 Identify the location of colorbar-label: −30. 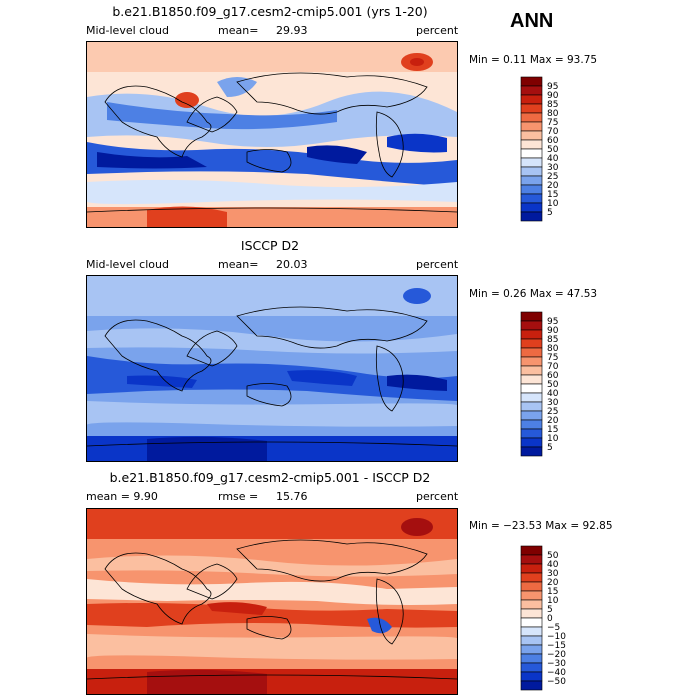
(556, 664).